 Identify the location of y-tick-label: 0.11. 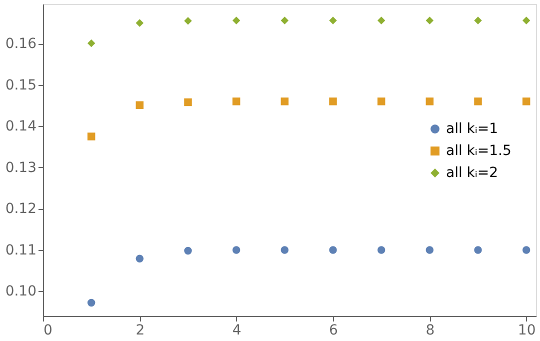
(20, 250).